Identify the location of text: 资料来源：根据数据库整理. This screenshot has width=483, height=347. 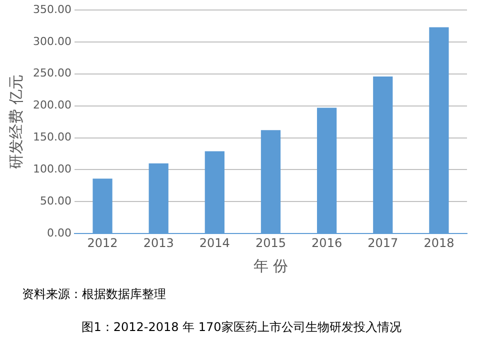
(94, 294).